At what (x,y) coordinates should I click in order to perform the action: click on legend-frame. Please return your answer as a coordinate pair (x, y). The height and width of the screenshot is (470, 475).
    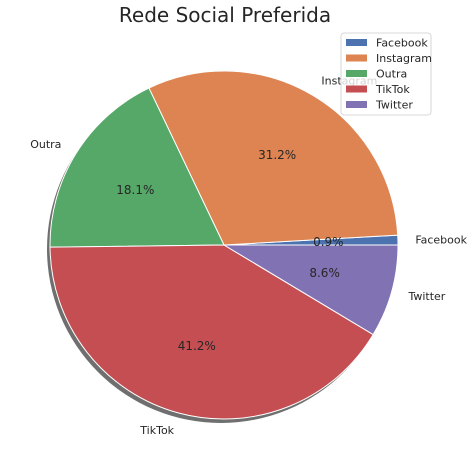
    Looking at the image, I should click on (386, 74).